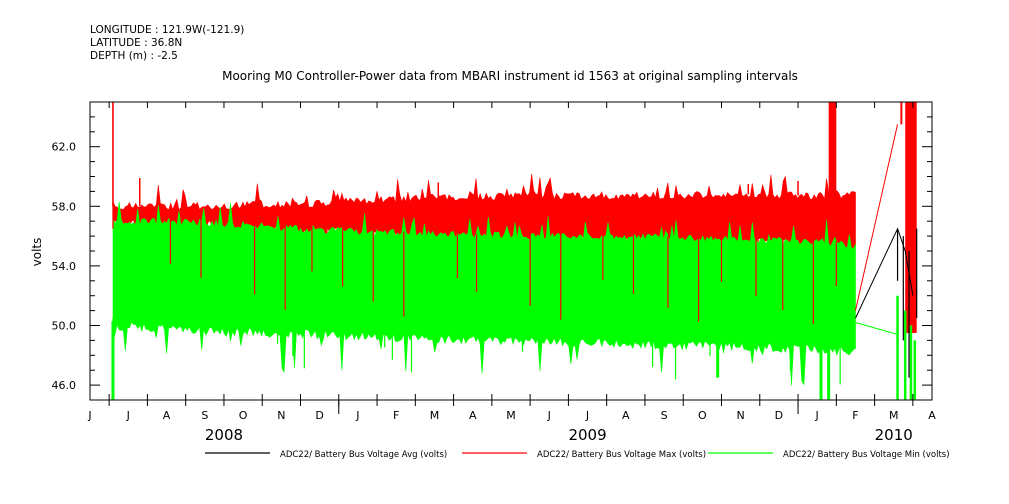 This screenshot has height=504, width=1009. What do you see at coordinates (64, 385) in the screenshot?
I see `y-tick-label: 46.0` at bounding box center [64, 385].